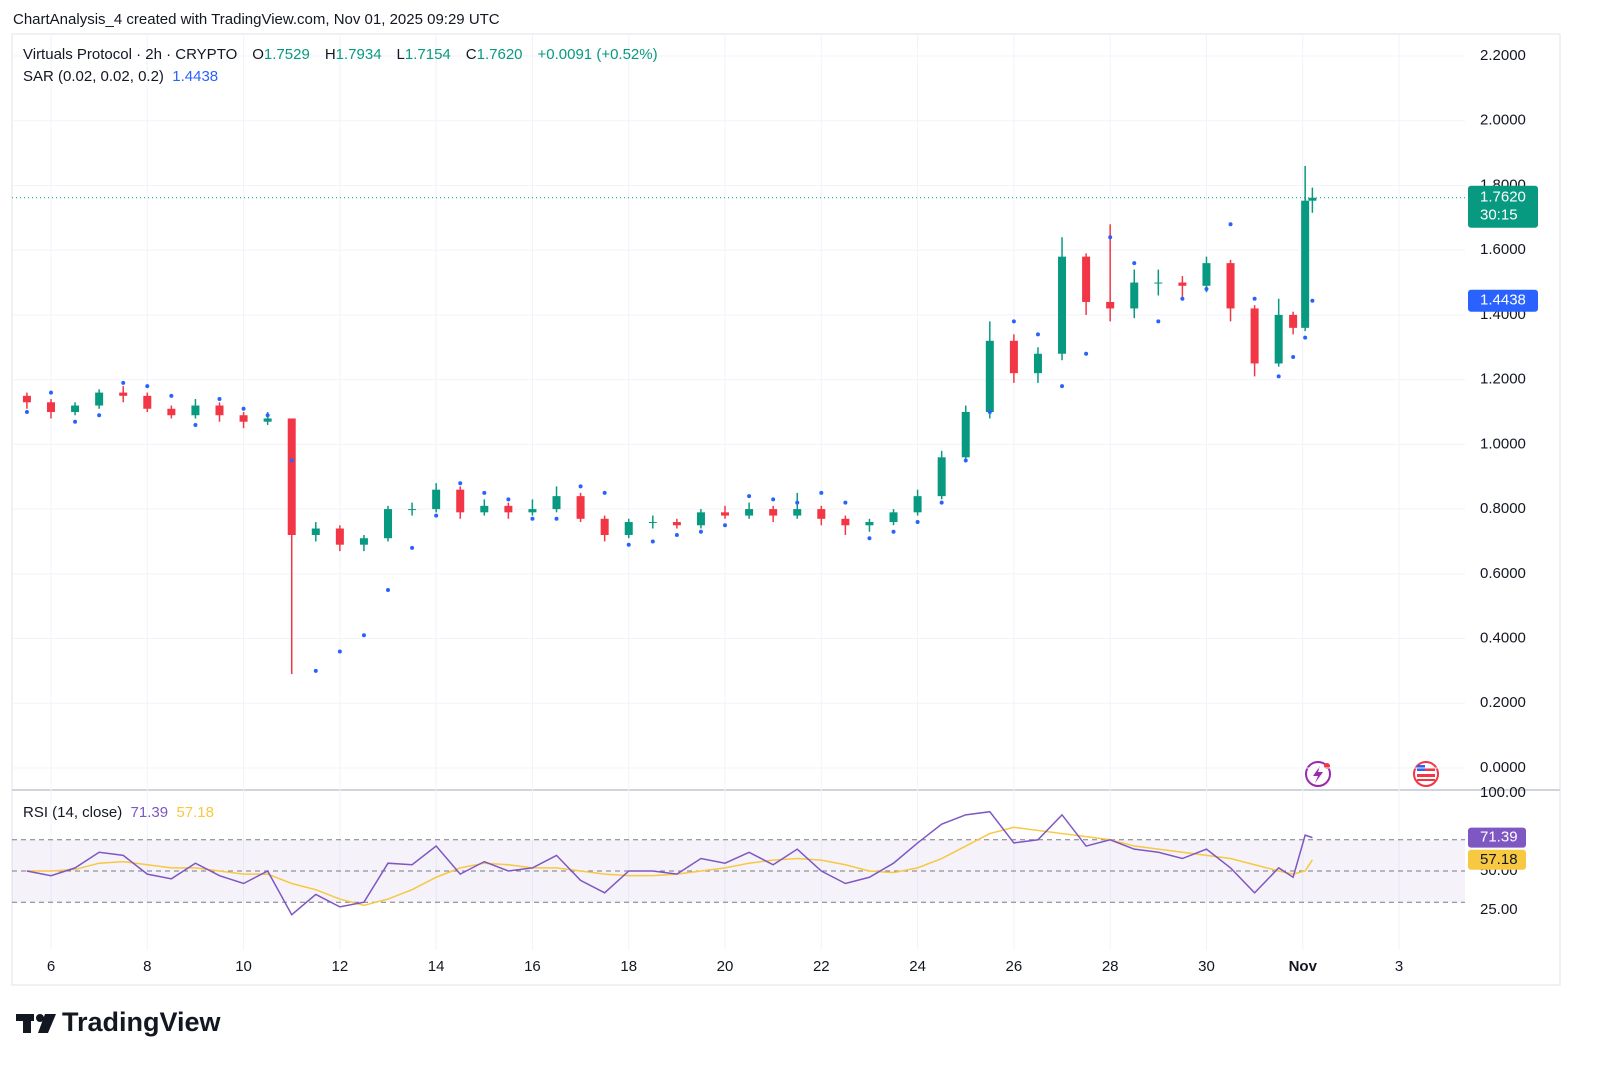 Image resolution: width=1600 pixels, height=1084 pixels. Describe the element at coordinates (1503, 443) in the screenshot. I see `y-tick-label: 1.0000` at that location.